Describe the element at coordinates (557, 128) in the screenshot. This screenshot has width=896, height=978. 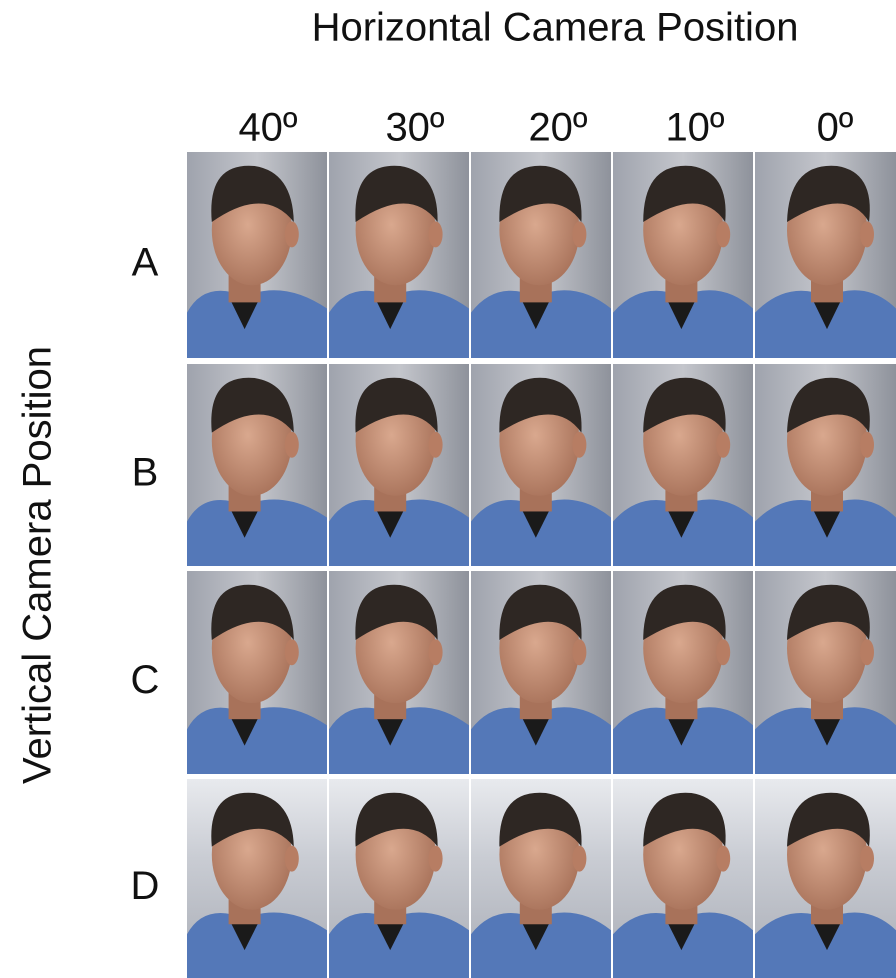
I see `column-label: 20º` at that location.